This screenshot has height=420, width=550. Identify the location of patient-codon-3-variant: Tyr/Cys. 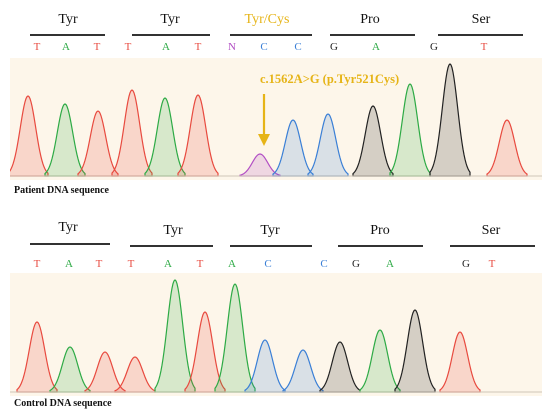
(267, 19).